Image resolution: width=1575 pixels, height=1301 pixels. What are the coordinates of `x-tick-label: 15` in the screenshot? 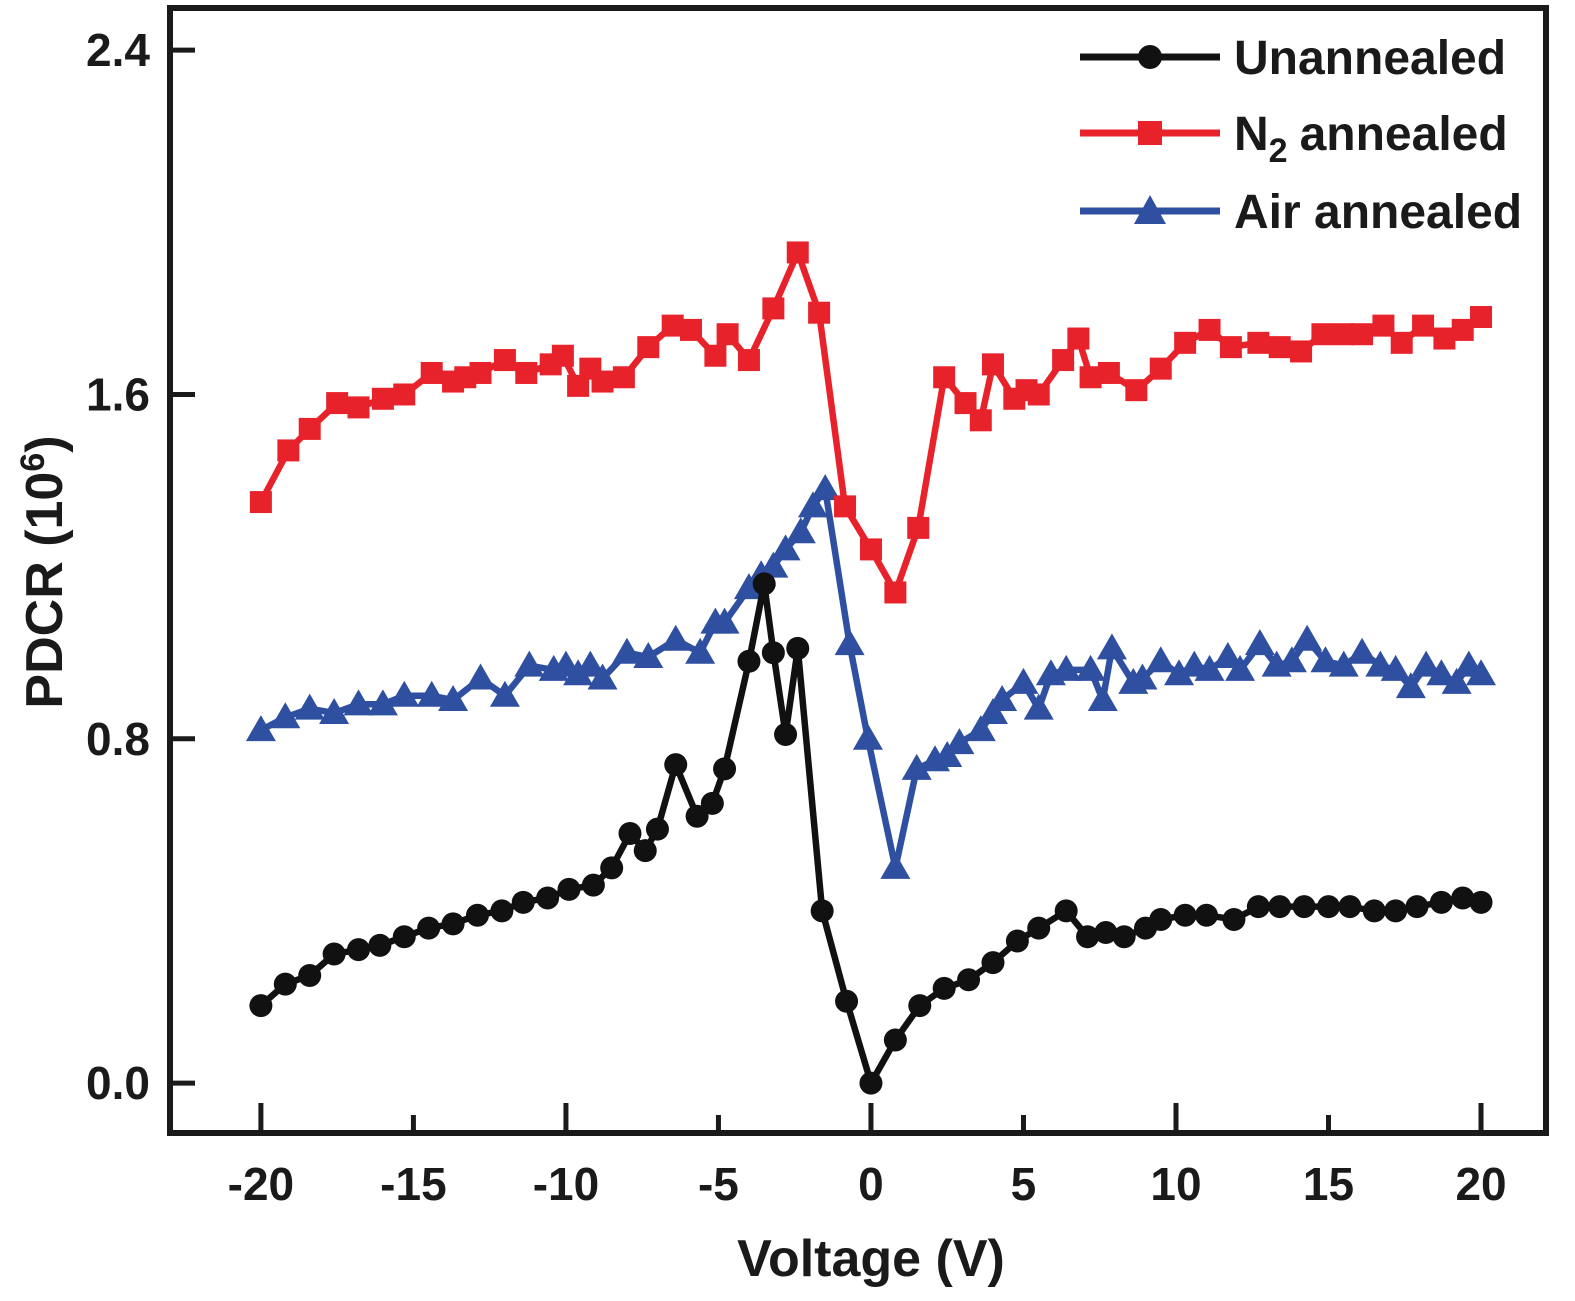 It's located at (1328, 1184).